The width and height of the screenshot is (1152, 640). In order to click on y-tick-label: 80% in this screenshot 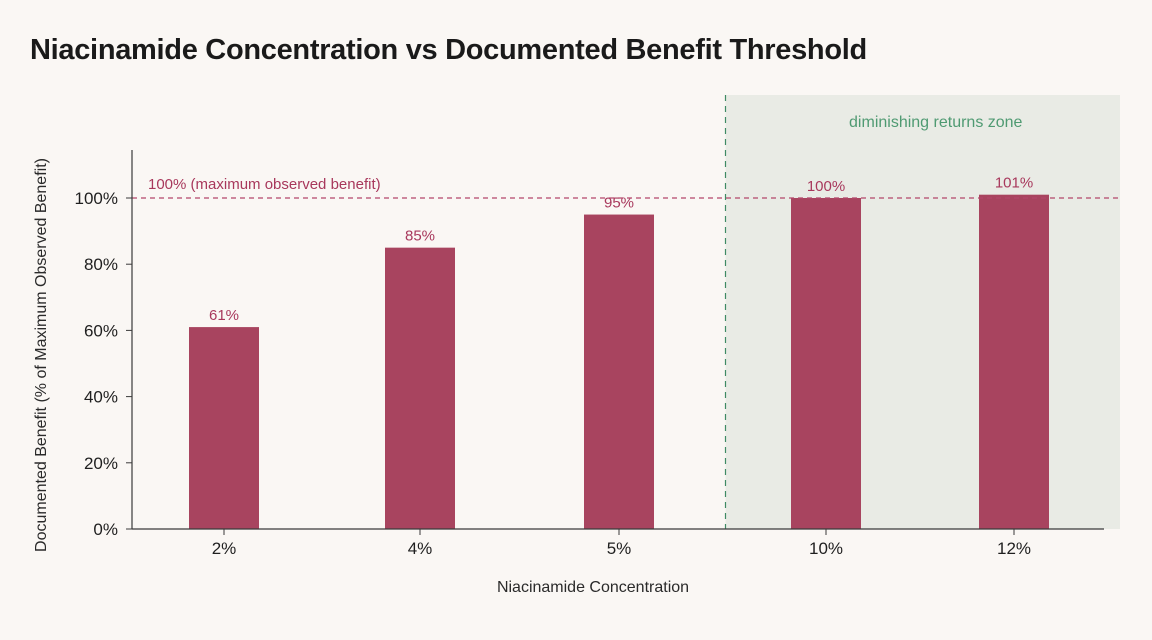, I will do `click(101, 264)`.